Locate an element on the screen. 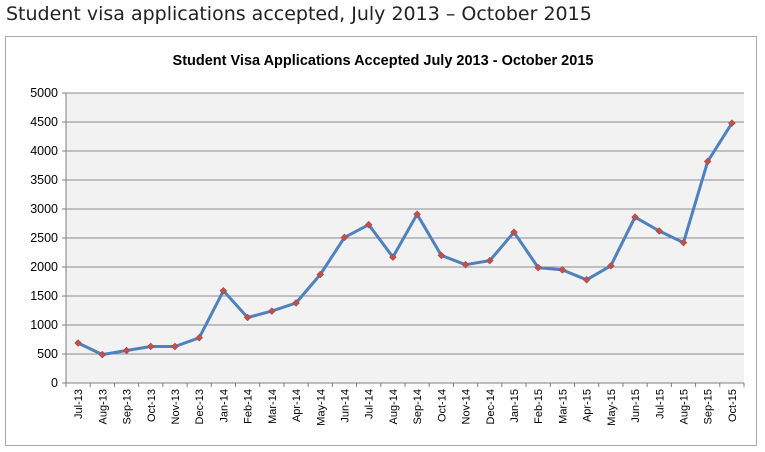 The image size is (765, 452). y-axis-ticks: 0 500 1000 1500 2000 2500 3000 3500 4000 4500 5000 is located at coordinates (48, 238).